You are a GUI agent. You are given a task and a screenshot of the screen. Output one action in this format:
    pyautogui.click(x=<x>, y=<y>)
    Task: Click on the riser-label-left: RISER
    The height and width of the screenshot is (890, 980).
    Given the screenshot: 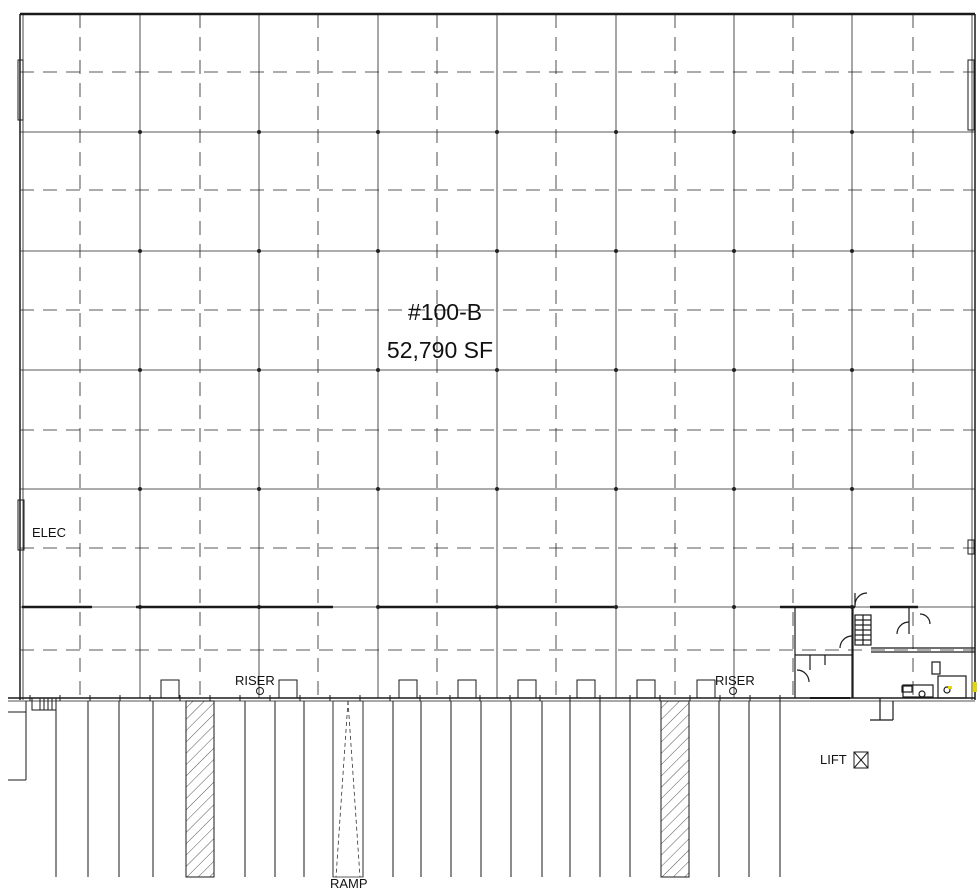 What is the action you would take?
    pyautogui.click(x=255, y=680)
    